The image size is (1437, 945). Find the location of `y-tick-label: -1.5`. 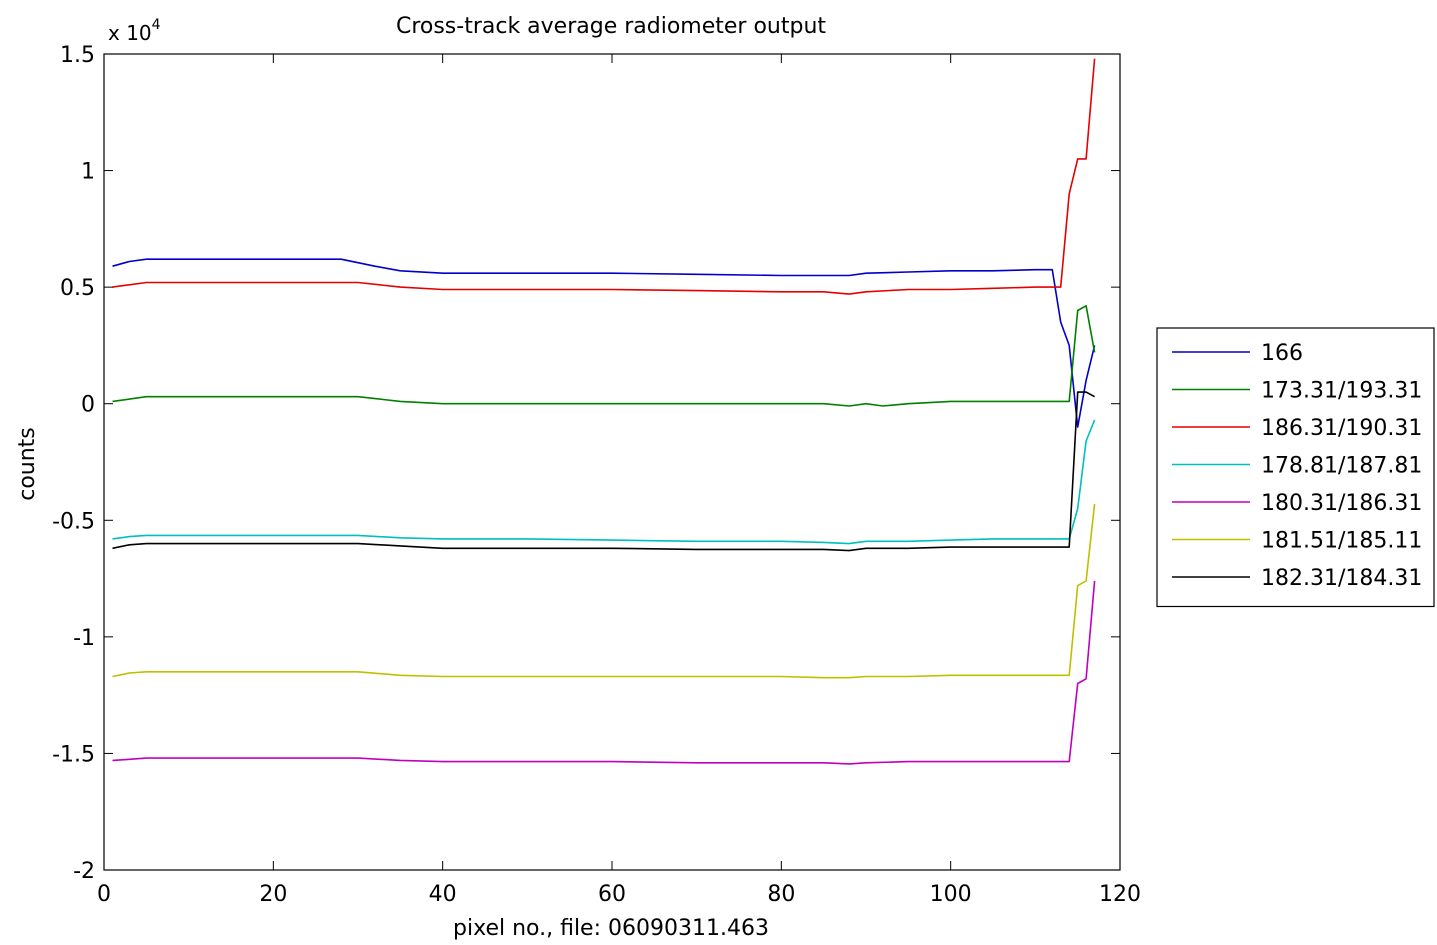

y-tick-label: -1.5 is located at coordinates (73, 754).